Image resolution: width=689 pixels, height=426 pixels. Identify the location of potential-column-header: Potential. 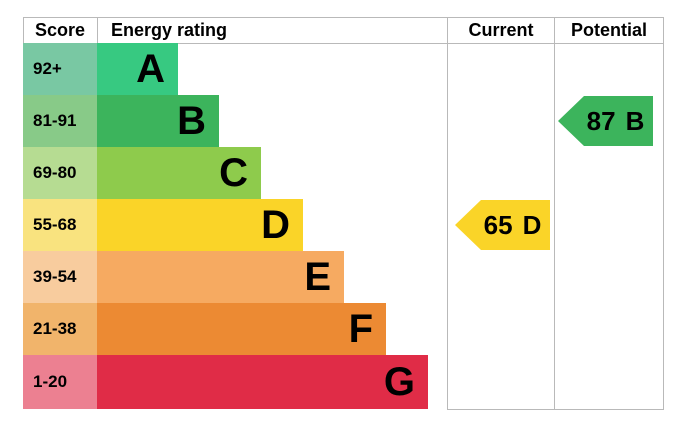
(608, 30).